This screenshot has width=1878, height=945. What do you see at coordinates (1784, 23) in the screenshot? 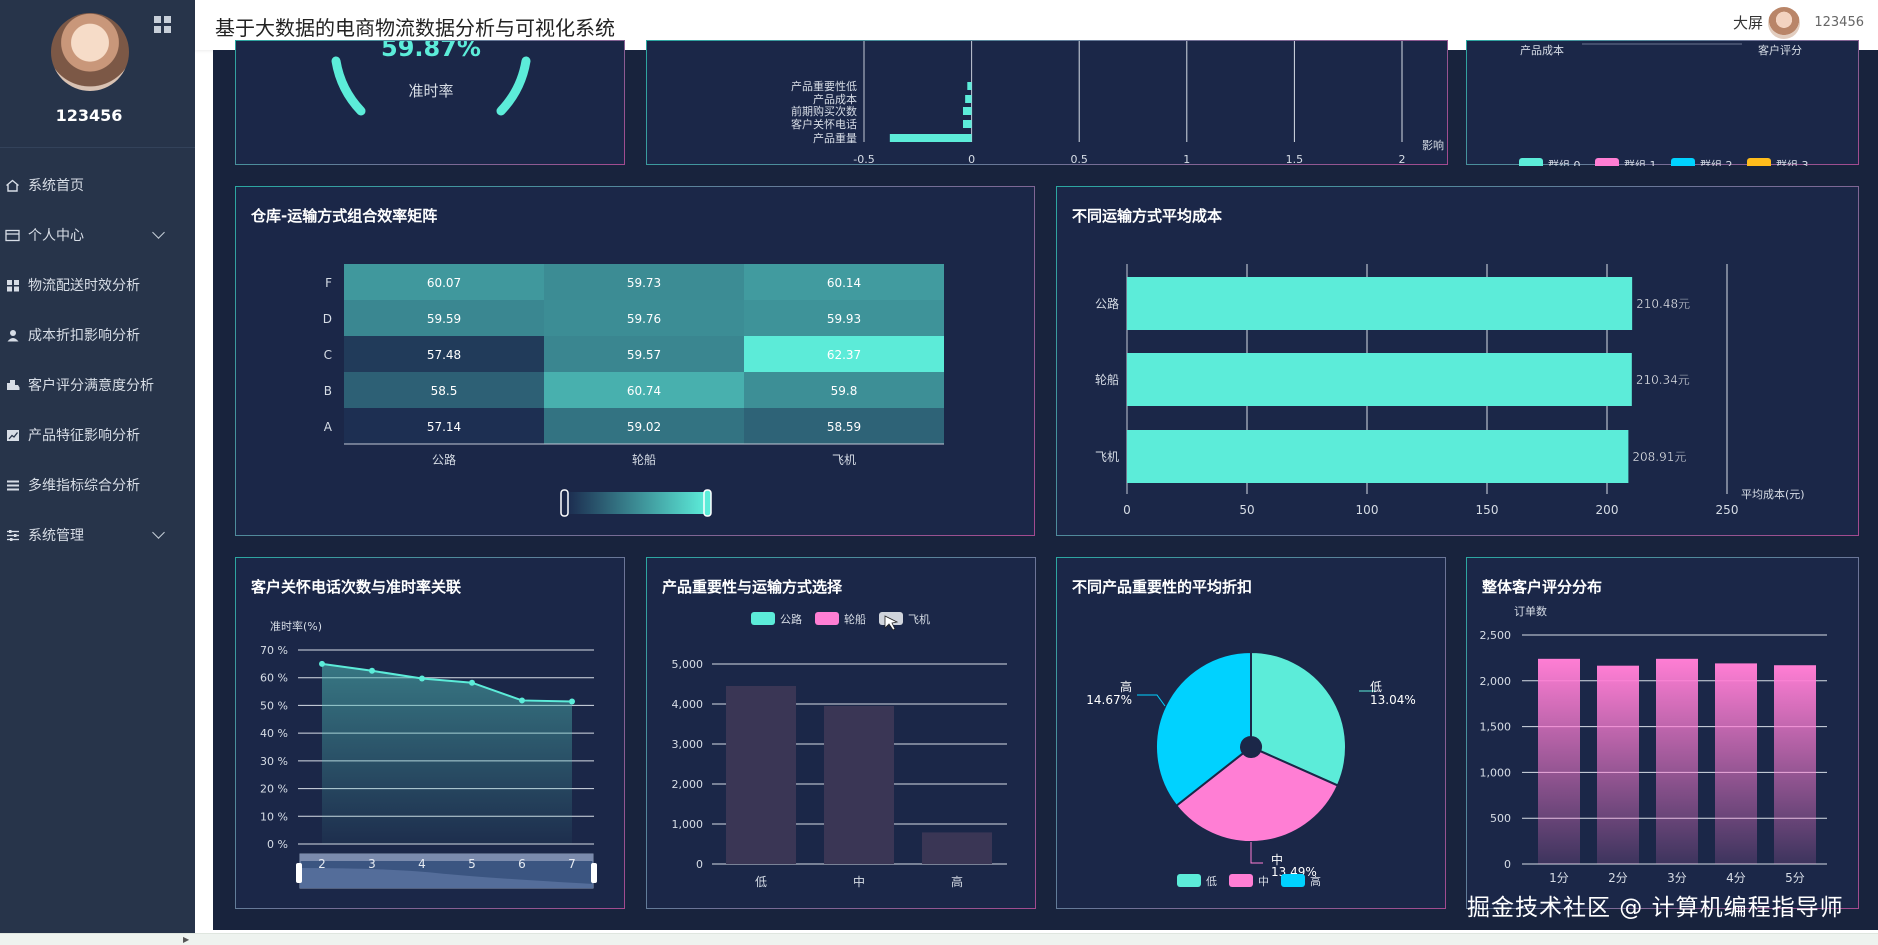
I see `user-avatar` at bounding box center [1784, 23].